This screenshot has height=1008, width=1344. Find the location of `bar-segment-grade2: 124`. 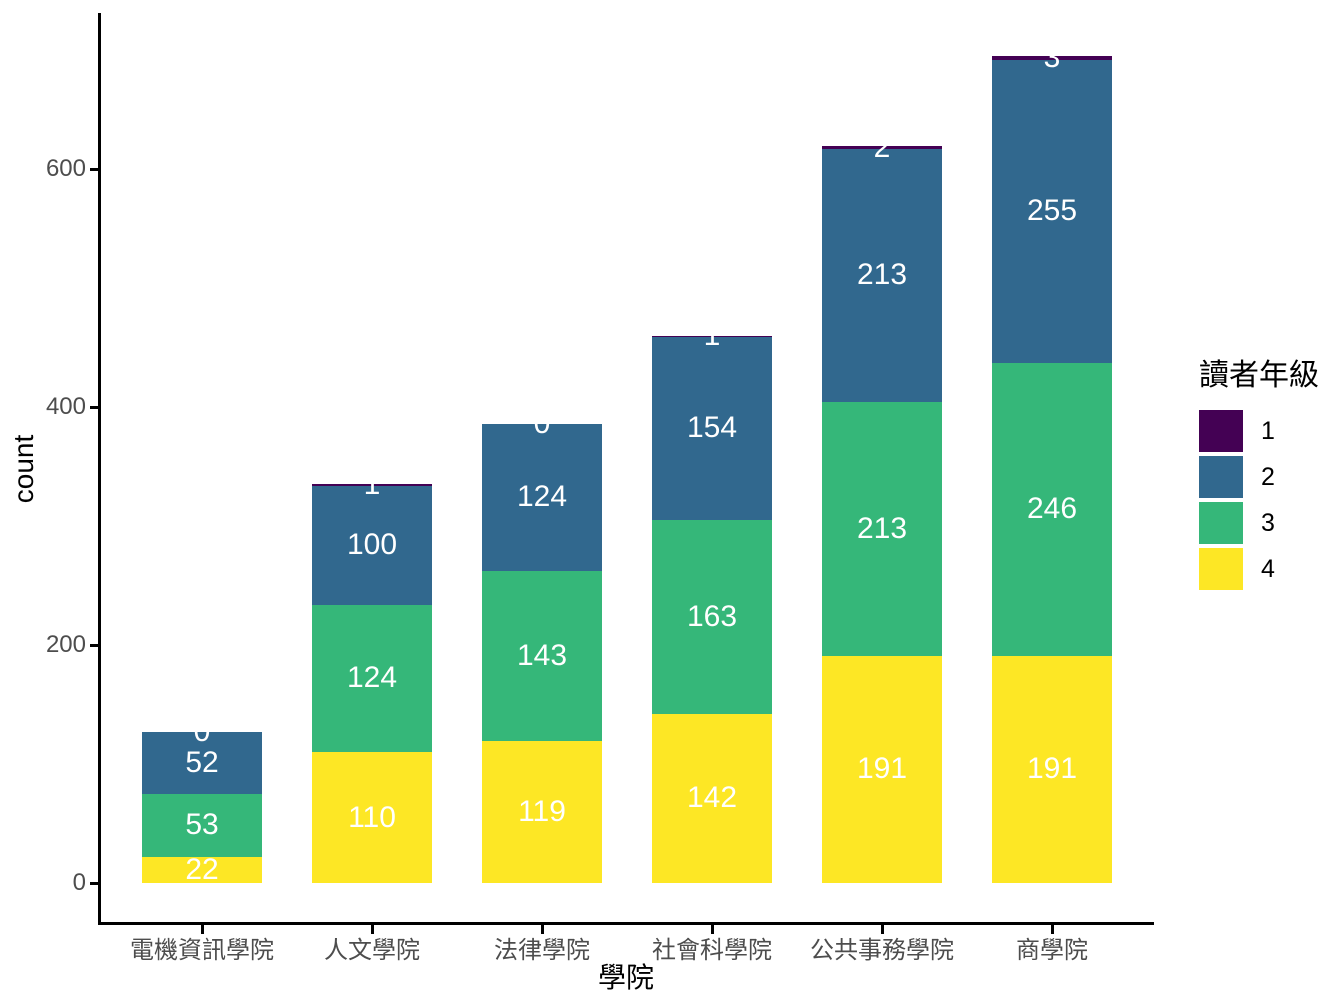

bar-segment-grade2: 124 is located at coordinates (542, 497).